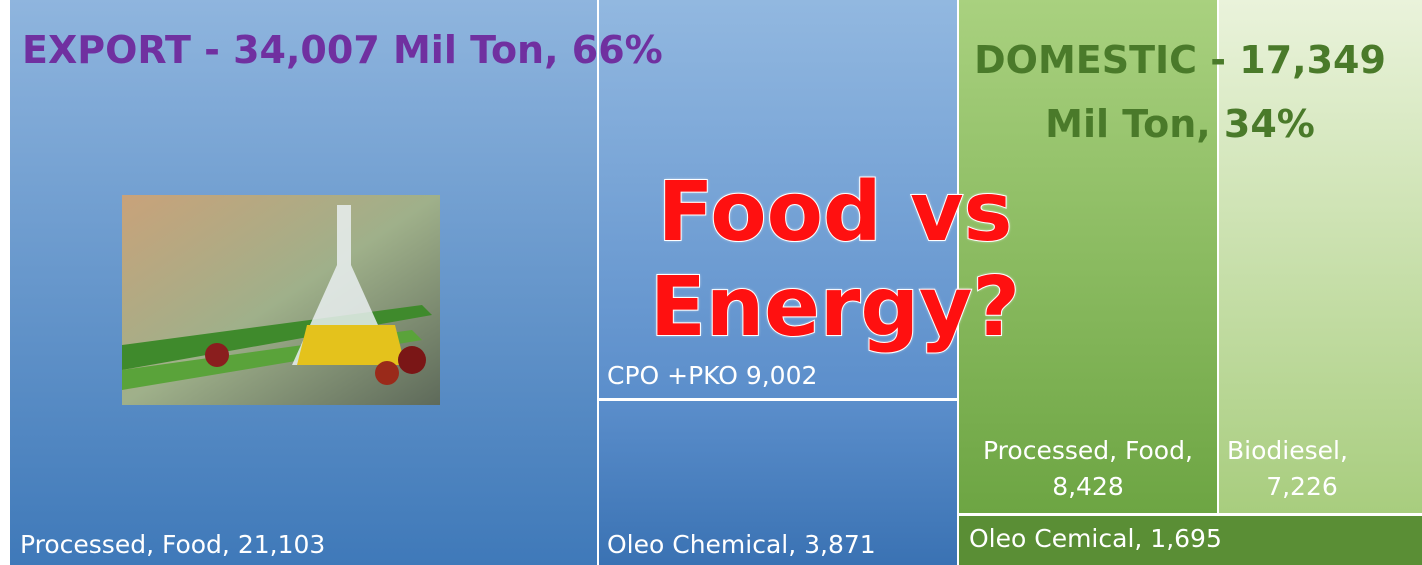 The image size is (1422, 565). I want to click on block-label: Processed, Food, 8,428, so click(1088, 469).